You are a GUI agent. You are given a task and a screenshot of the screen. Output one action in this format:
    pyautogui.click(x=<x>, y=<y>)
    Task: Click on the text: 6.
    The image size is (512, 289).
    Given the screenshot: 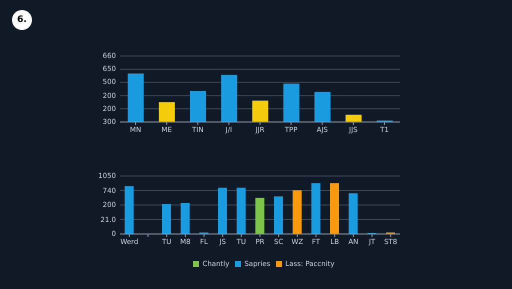 What is the action you would take?
    pyautogui.click(x=22, y=20)
    